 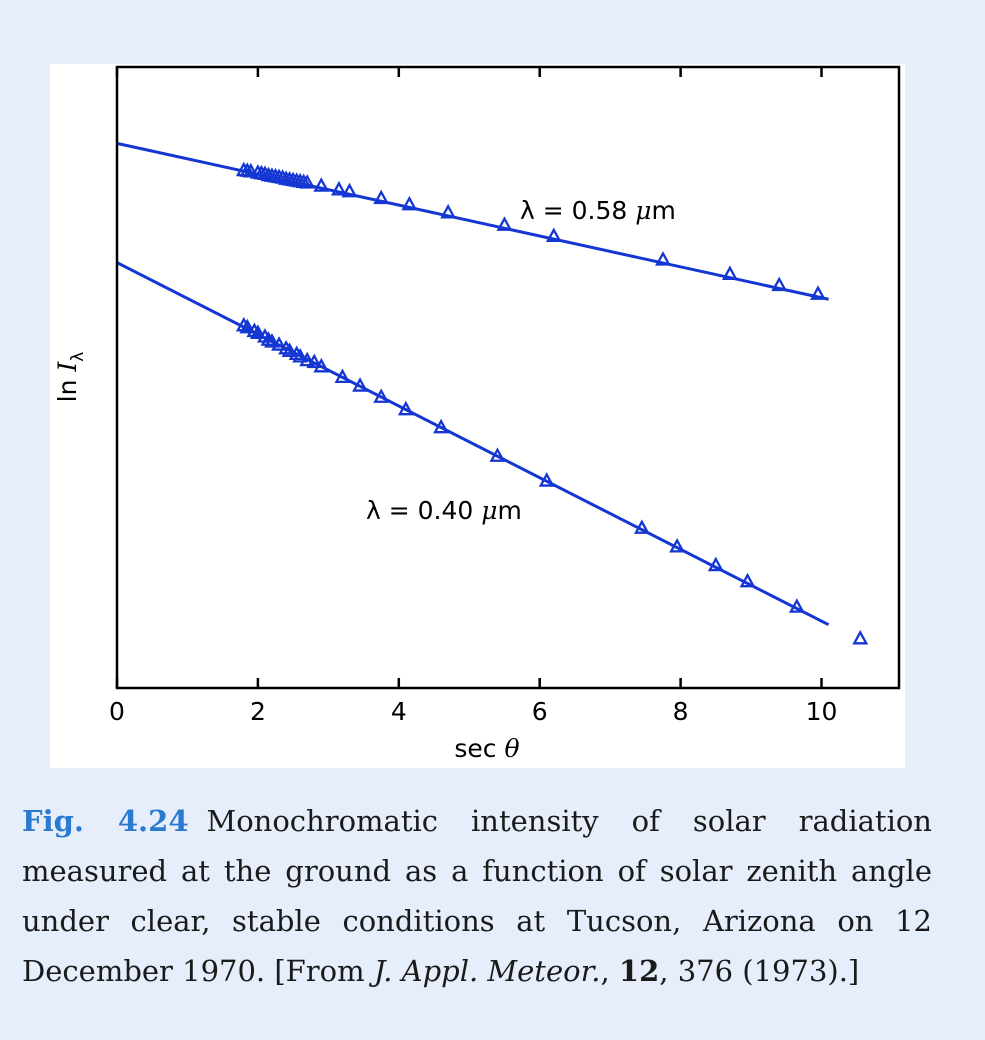 I want to click on x-tick-label: 8, so click(x=681, y=711).